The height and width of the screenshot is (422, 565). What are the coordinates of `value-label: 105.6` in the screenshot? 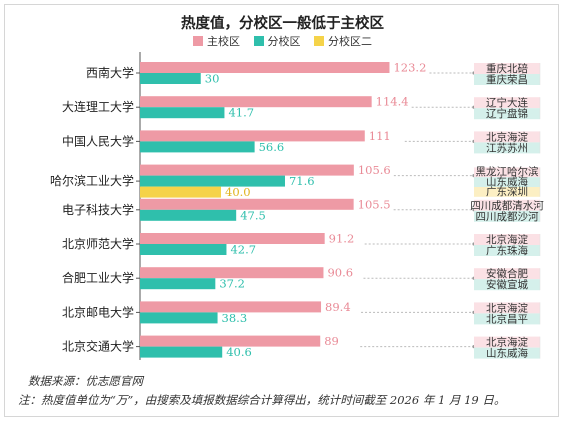 It's located at (374, 170).